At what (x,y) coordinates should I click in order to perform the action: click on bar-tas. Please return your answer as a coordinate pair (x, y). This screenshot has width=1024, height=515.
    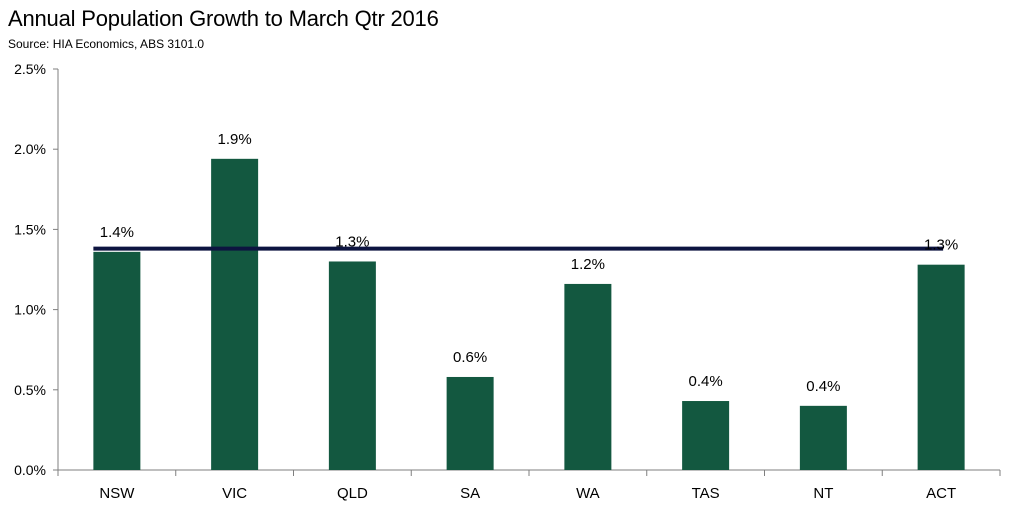
    Looking at the image, I should click on (706, 435).